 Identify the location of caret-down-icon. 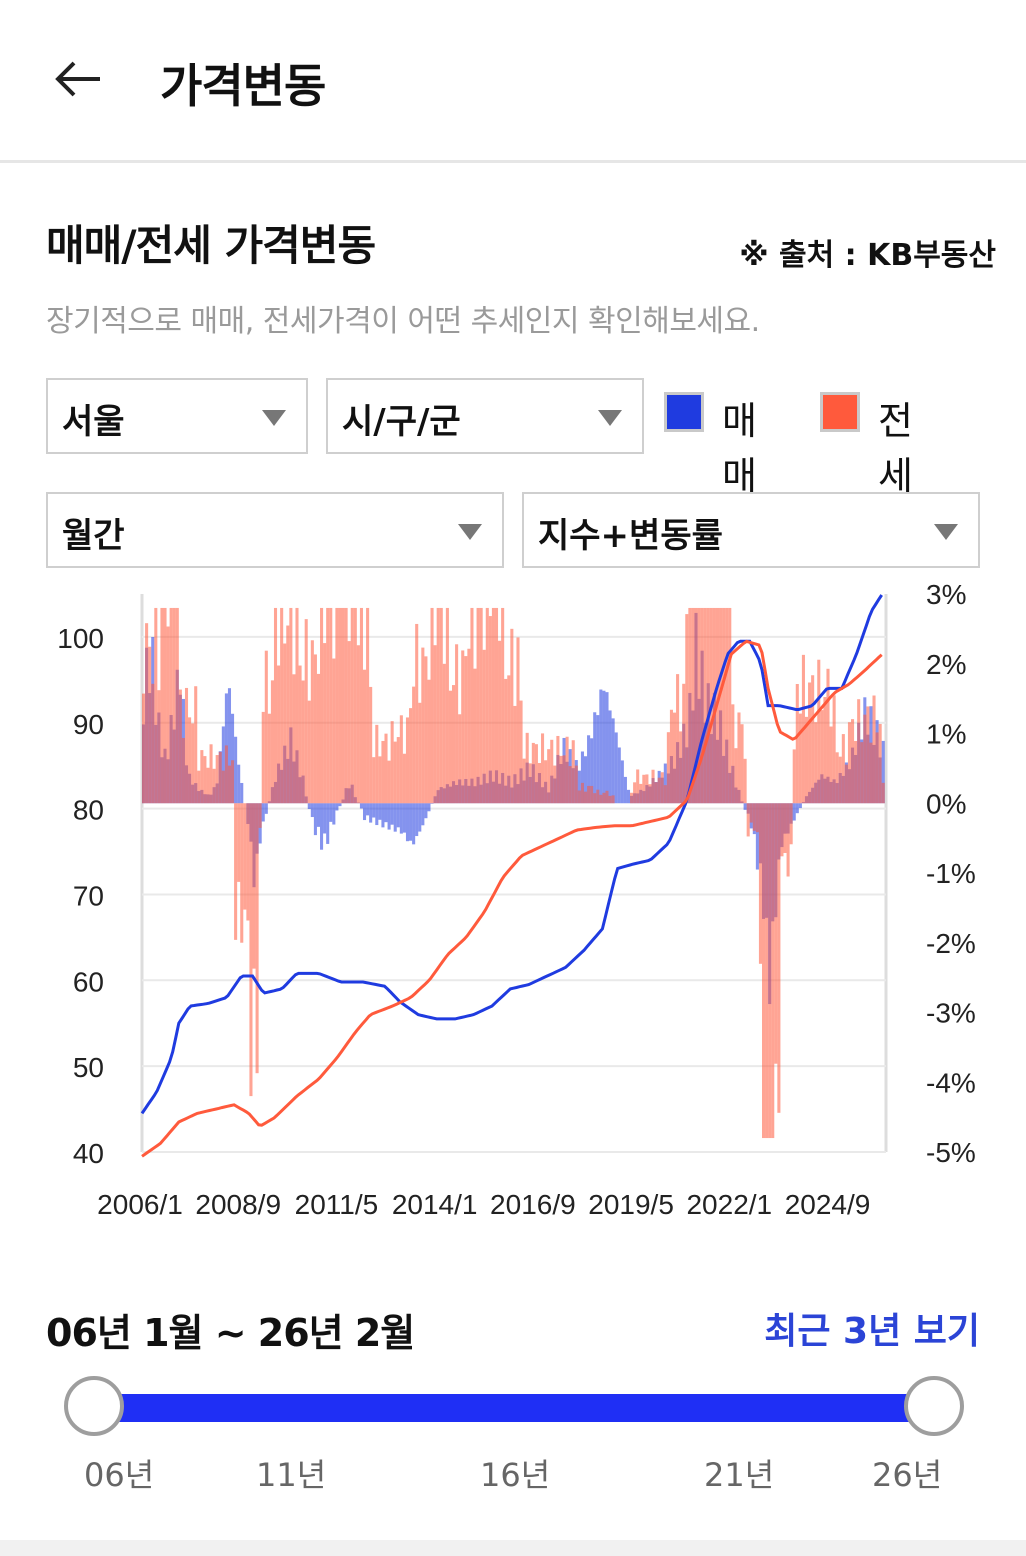
(274, 418).